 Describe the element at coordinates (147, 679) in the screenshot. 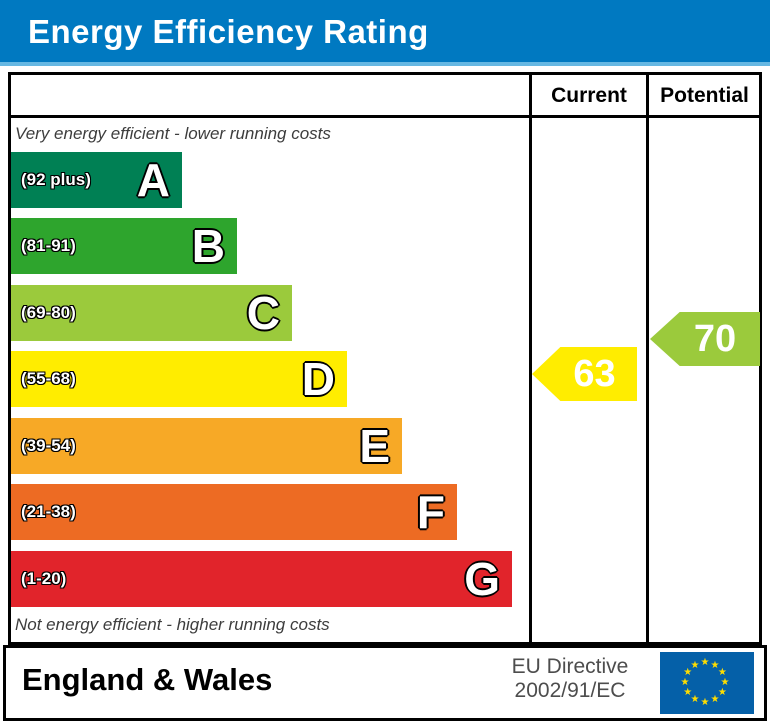

I see `region-label: England & Wales` at that location.